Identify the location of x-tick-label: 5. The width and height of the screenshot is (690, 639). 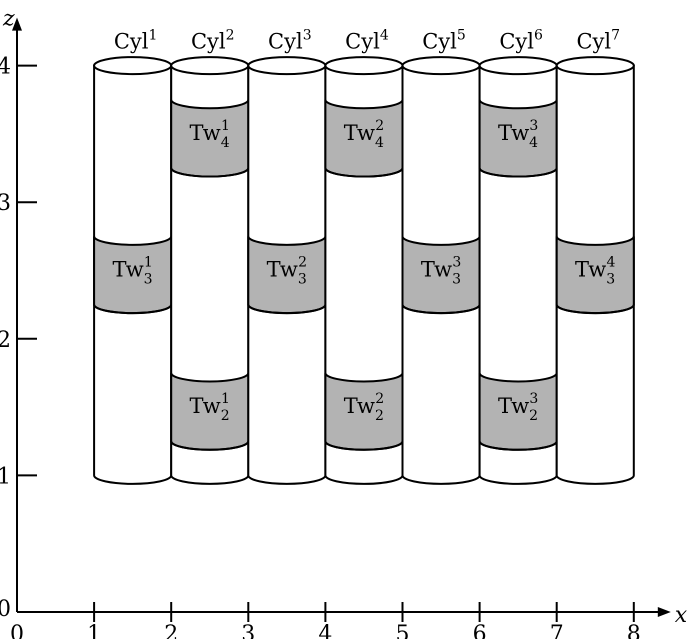
(403, 630).